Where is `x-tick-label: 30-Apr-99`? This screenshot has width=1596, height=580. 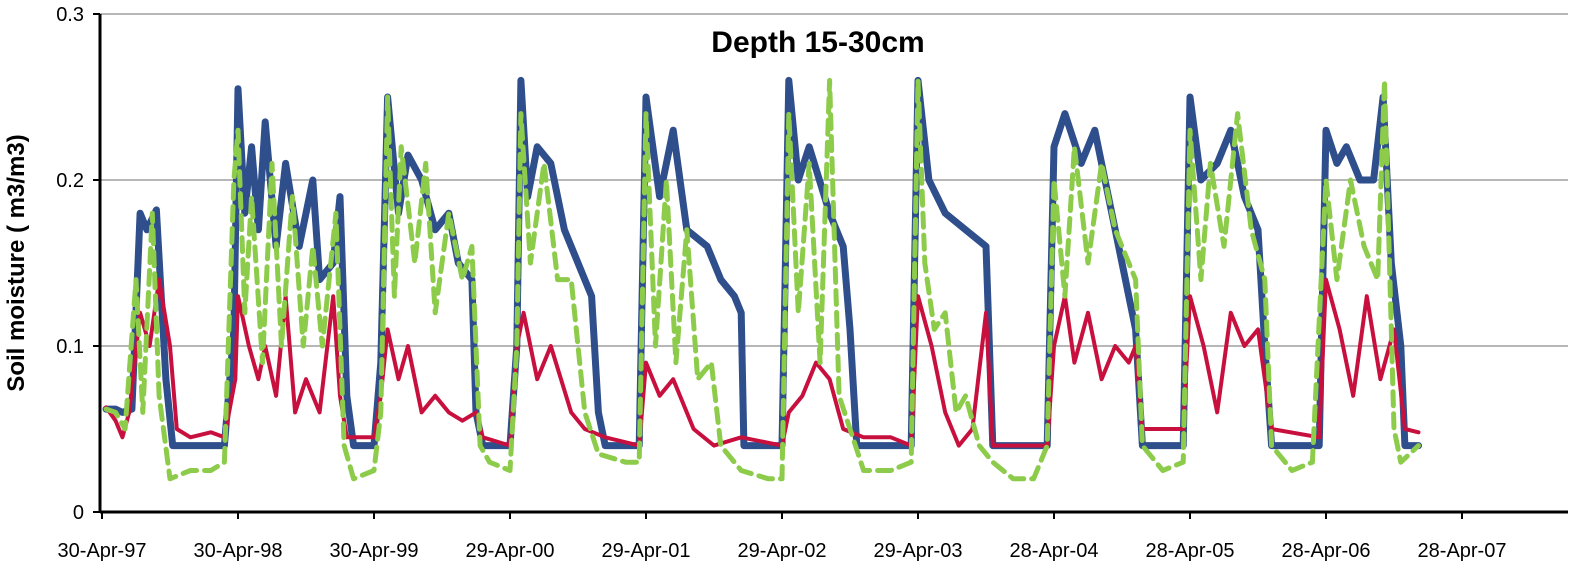
x-tick-label: 30-Apr-99 is located at coordinates (374, 551).